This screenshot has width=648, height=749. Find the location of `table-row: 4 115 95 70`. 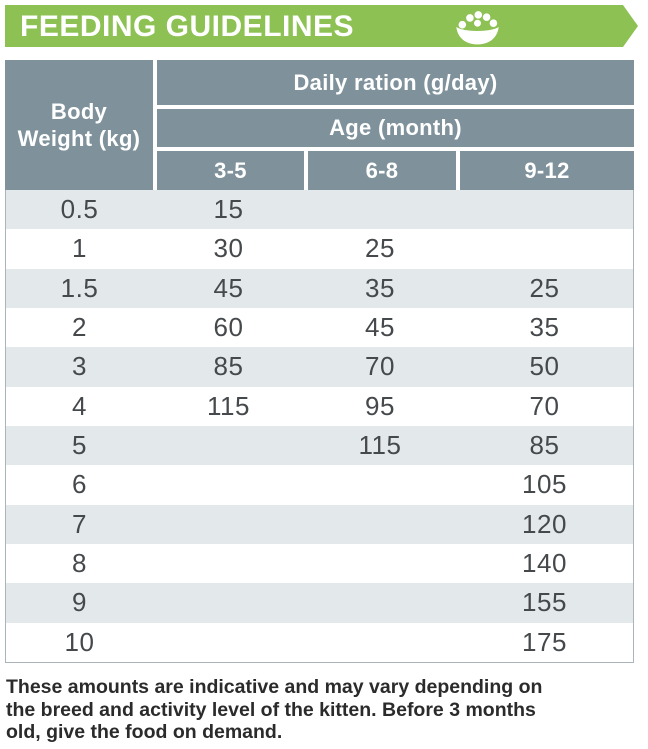

table-row: 4 115 95 70 is located at coordinates (319, 406).